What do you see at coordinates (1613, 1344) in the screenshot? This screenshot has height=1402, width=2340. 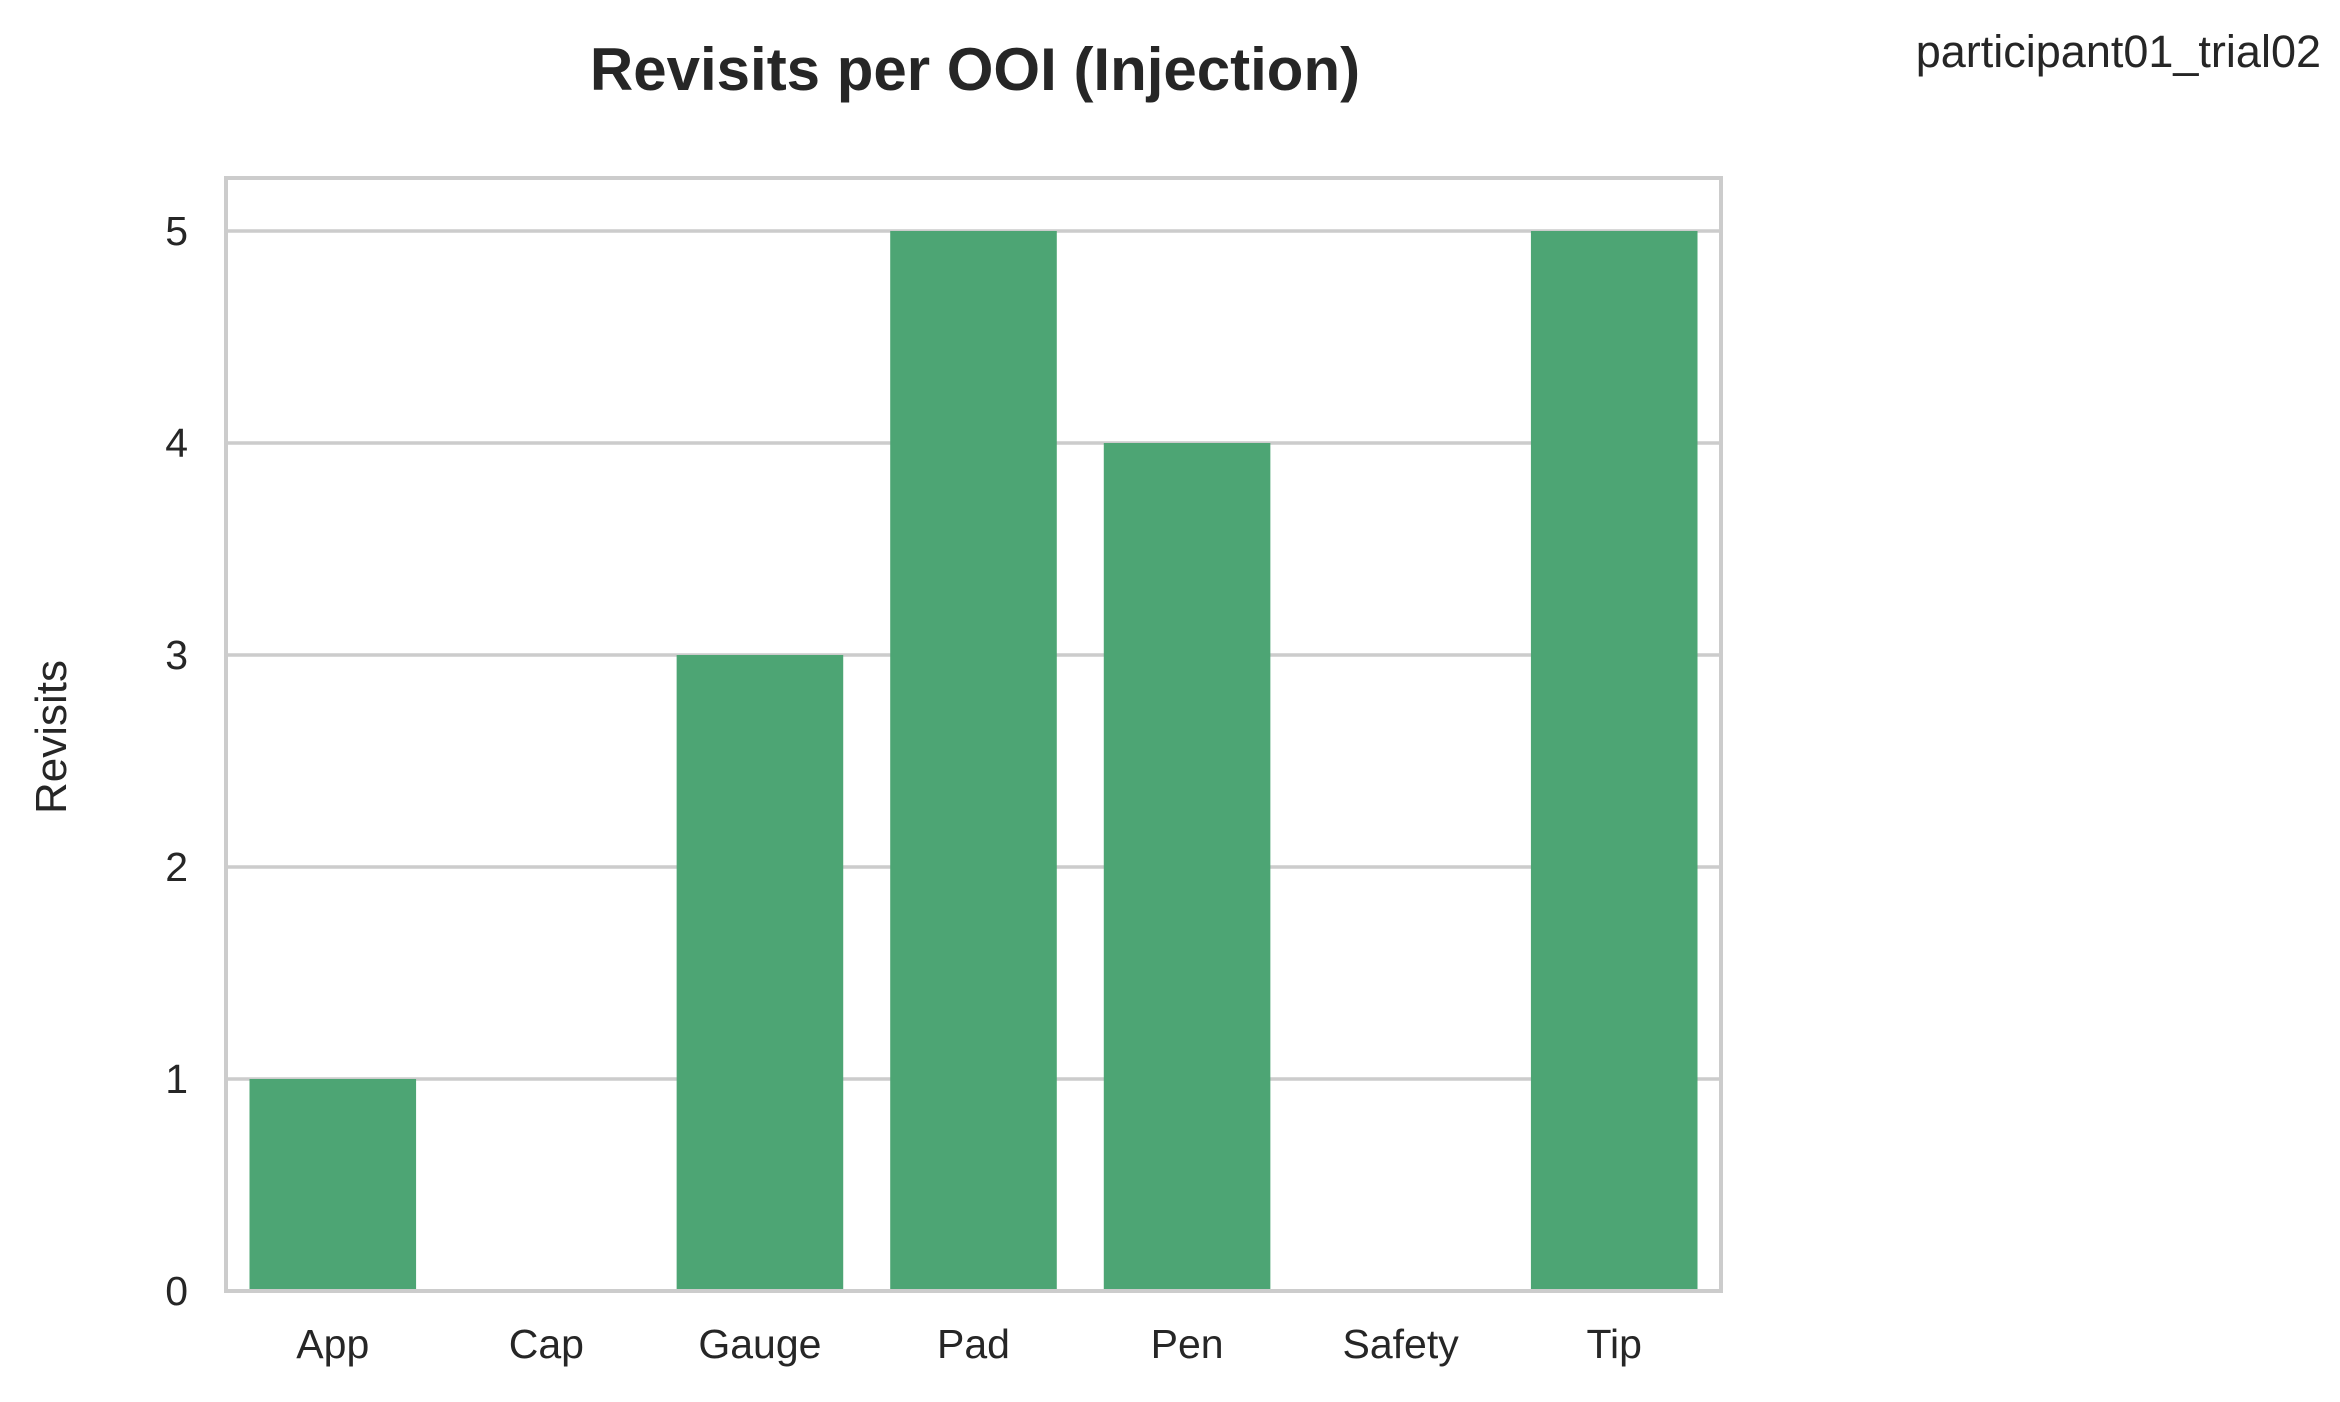 I see `x-tick-label: Tip` at bounding box center [1613, 1344].